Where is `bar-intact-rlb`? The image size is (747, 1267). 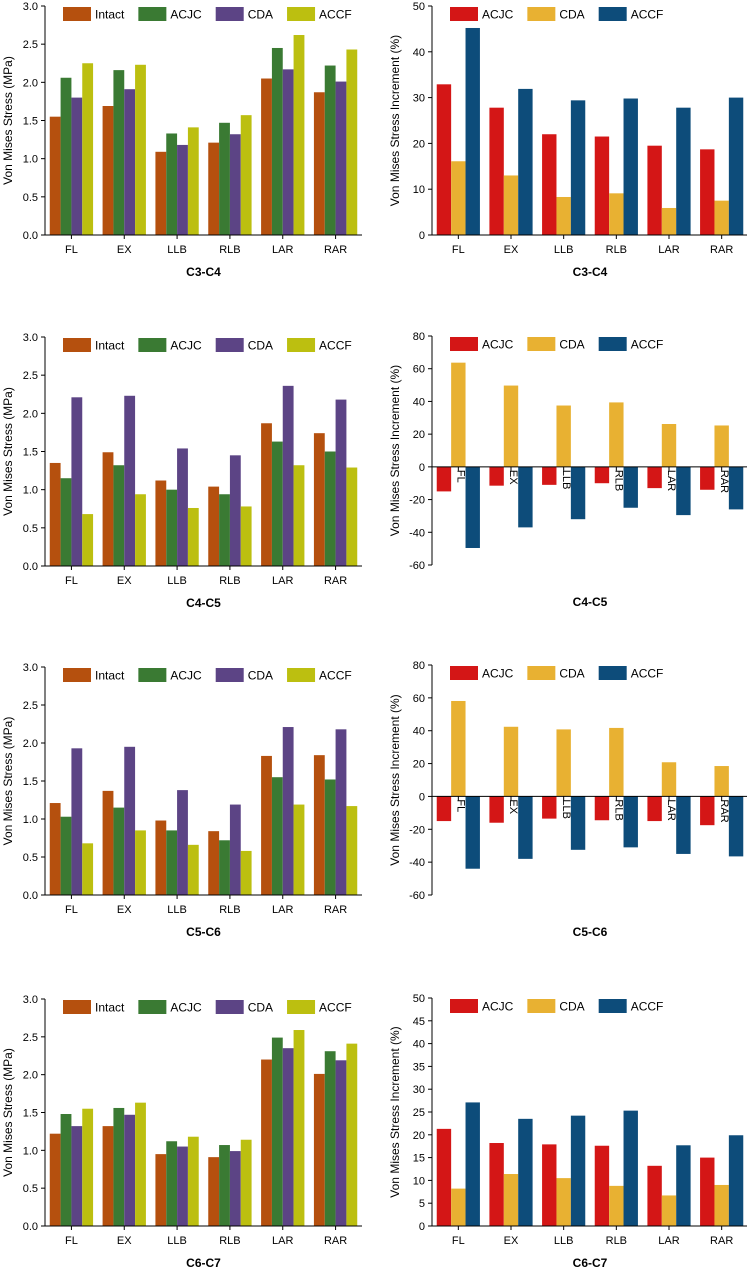
bar-intact-rlb is located at coordinates (214, 526).